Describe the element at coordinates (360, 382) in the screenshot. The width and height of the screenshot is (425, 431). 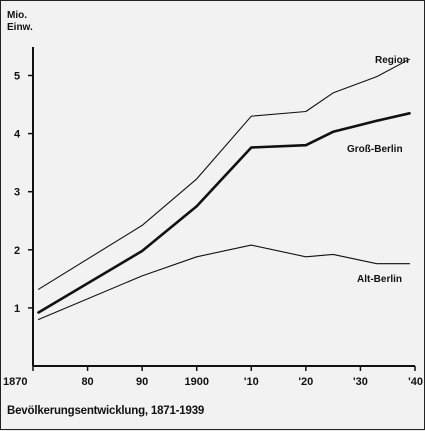
I see `x-tick-label: '30` at that location.